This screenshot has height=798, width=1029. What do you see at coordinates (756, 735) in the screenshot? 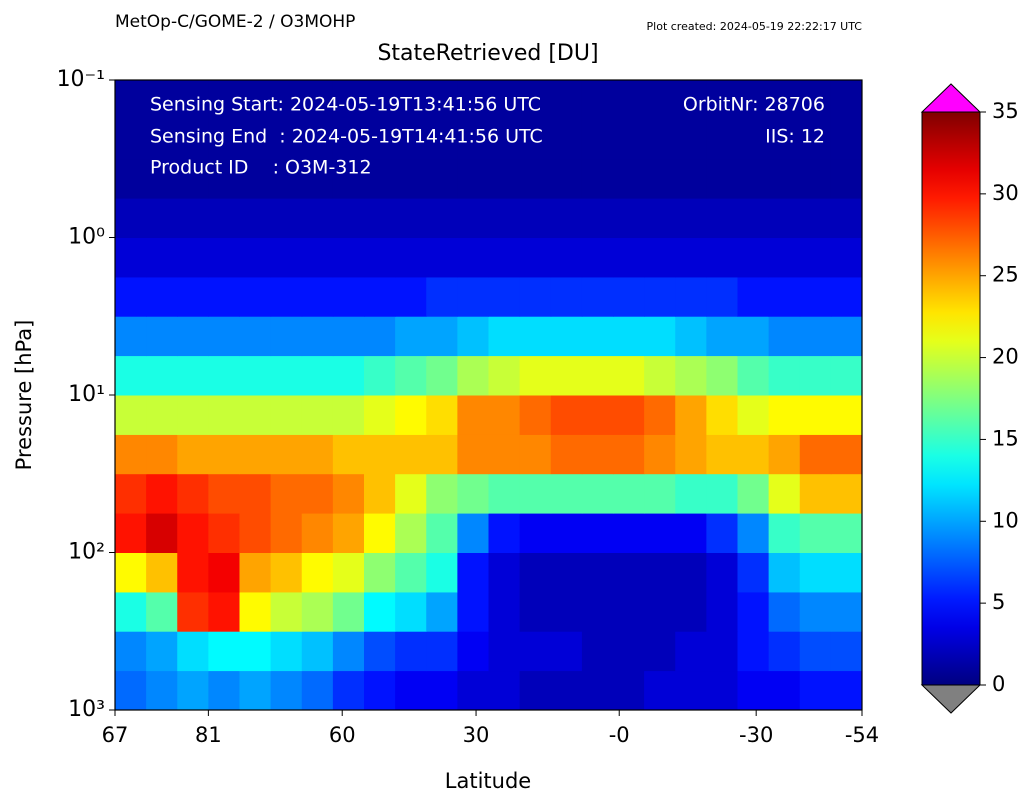
I see `x-tick-label: -30` at bounding box center [756, 735].